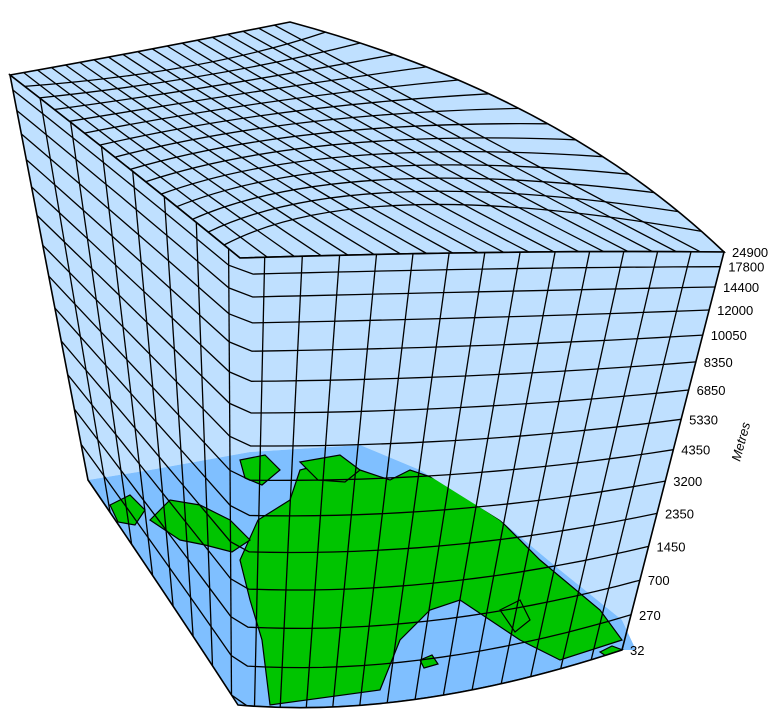 This screenshot has width=778, height=720. I want to click on level-label: 2350, so click(679, 513).